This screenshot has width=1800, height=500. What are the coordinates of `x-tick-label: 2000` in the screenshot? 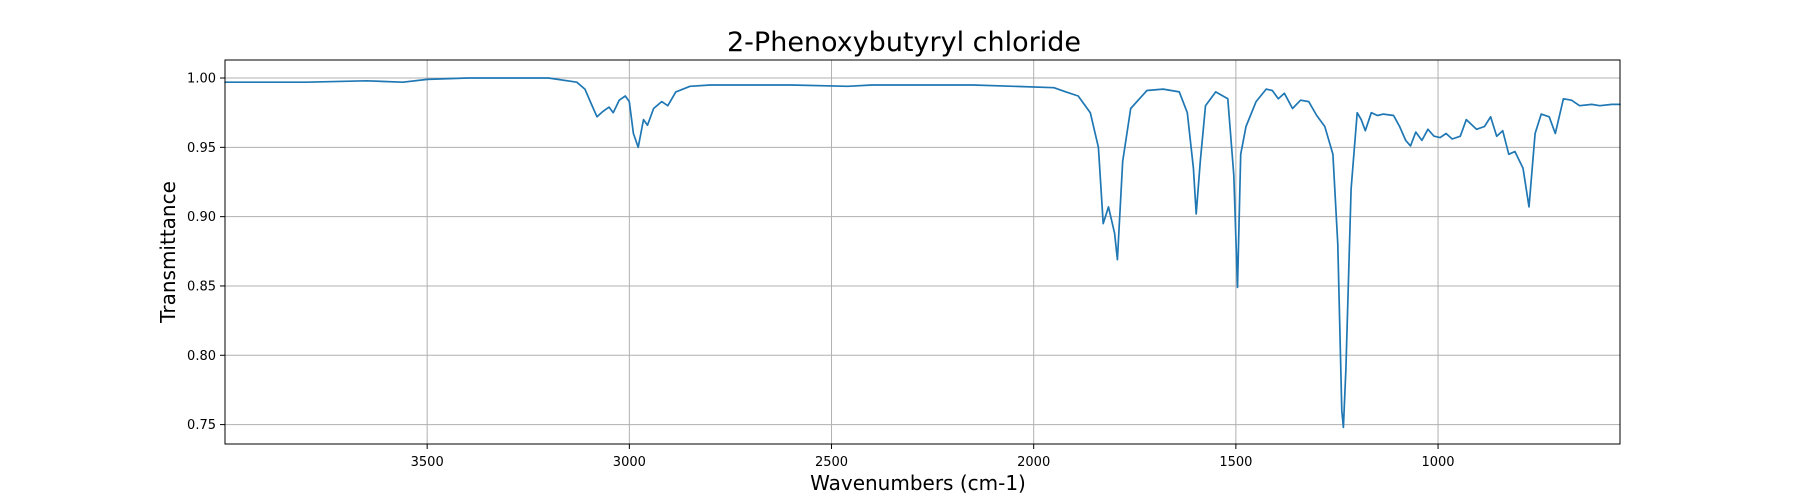 It's located at (1033, 462).